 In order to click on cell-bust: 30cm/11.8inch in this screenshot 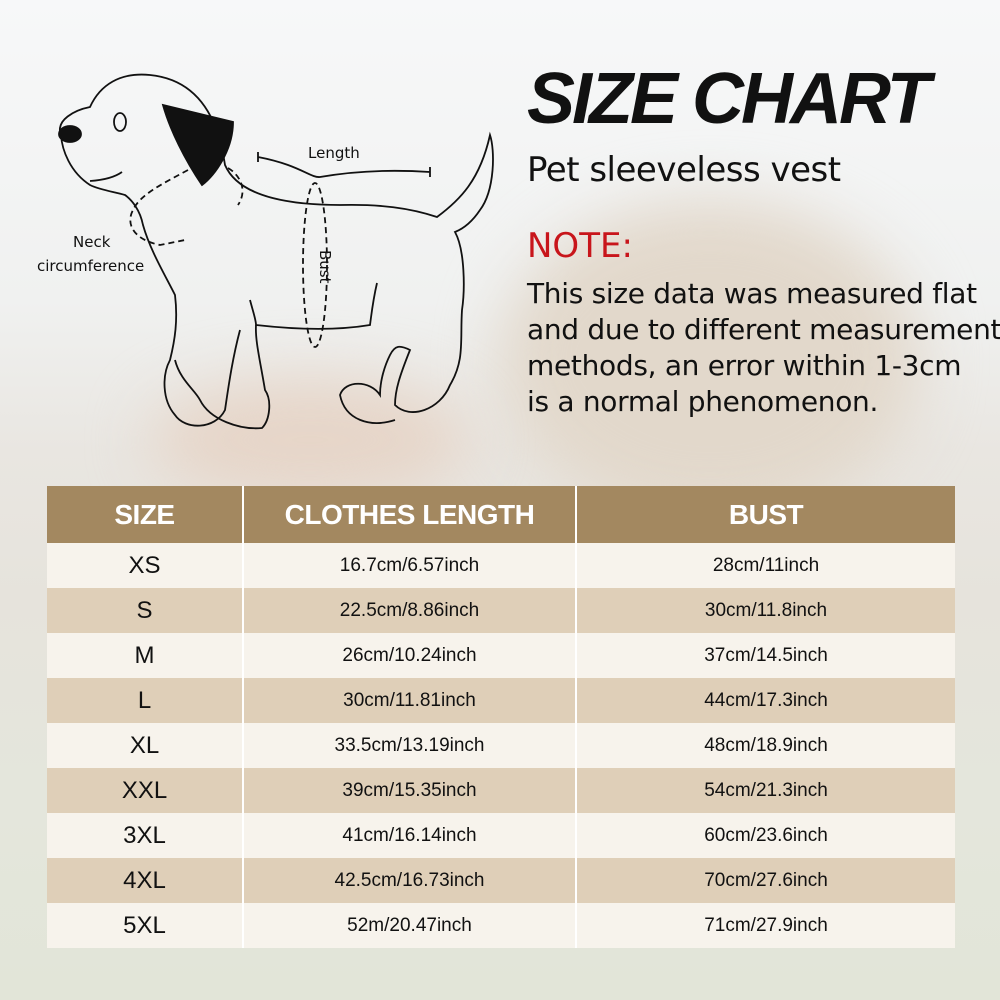, I will do `click(765, 610)`.